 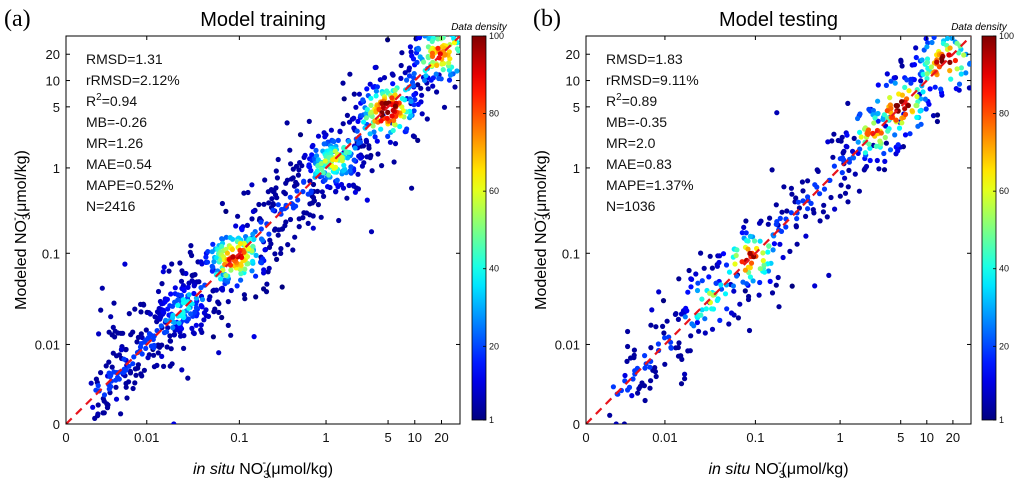 What do you see at coordinates (631, 100) in the screenshot?
I see `stat-line: R2=0.89` at bounding box center [631, 100].